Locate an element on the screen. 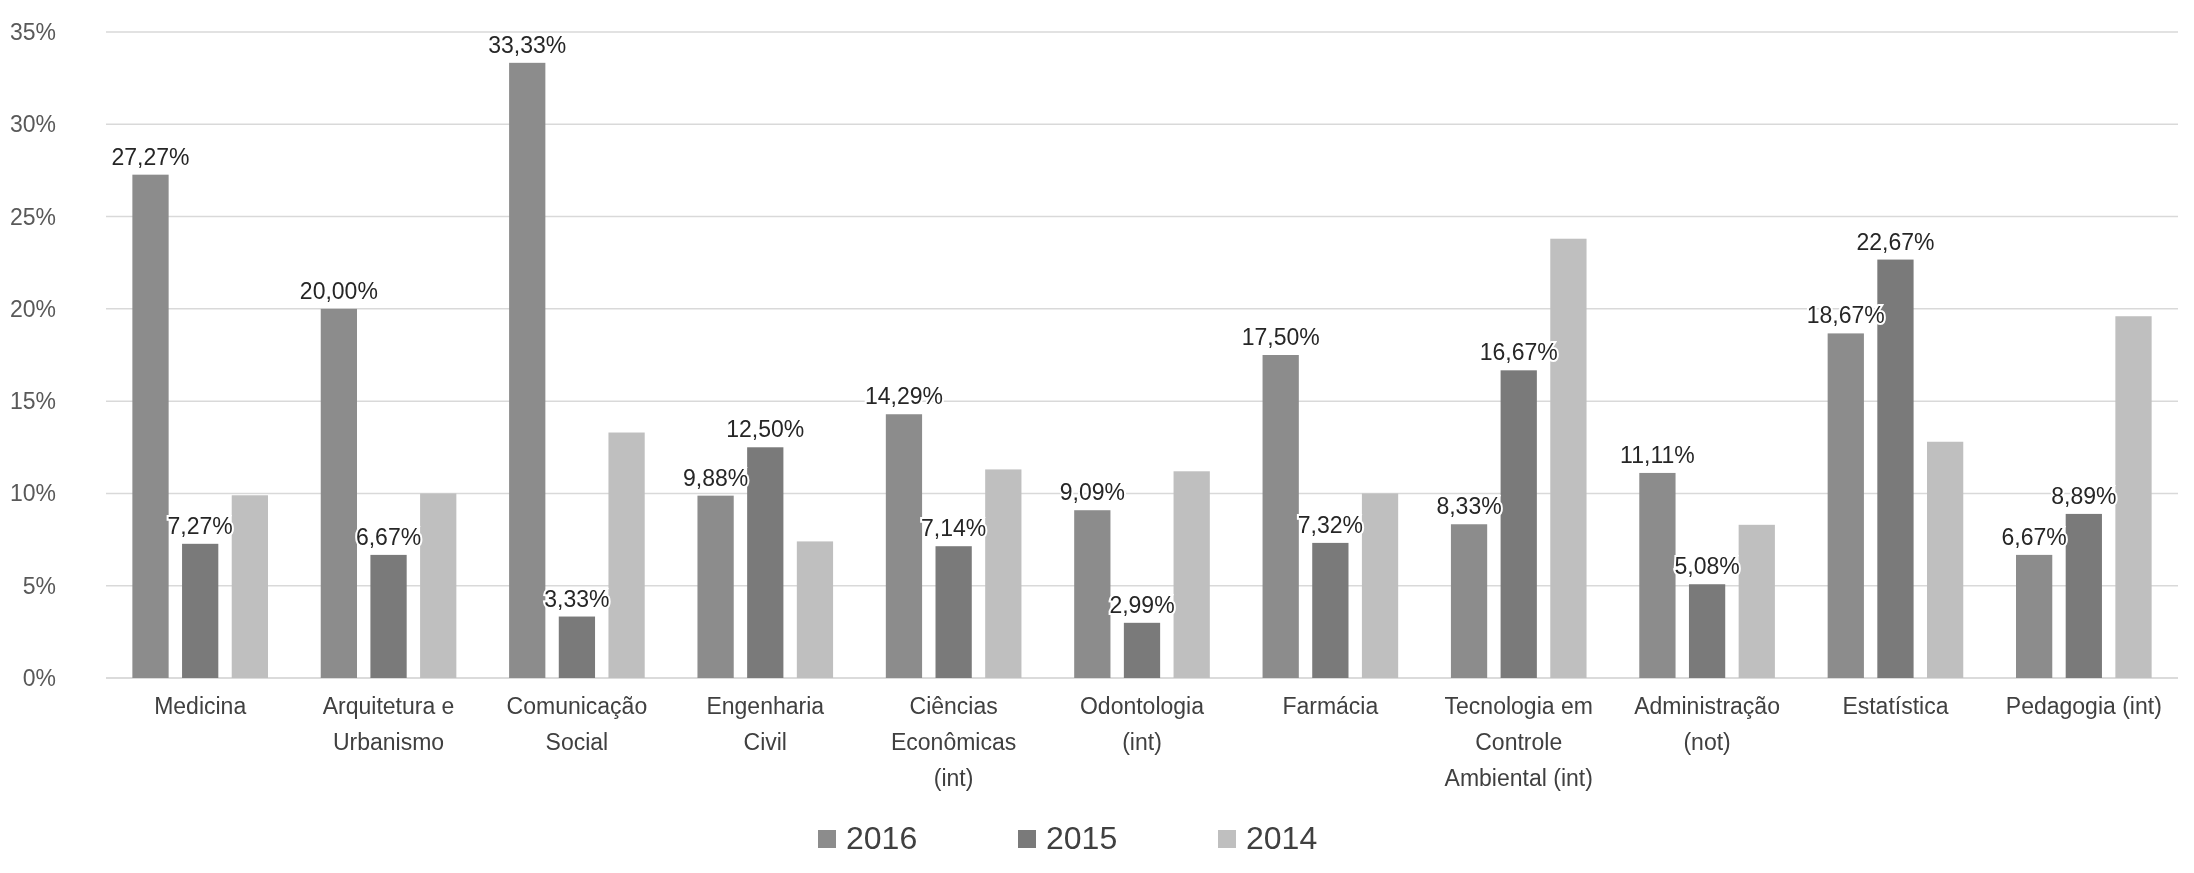 The width and height of the screenshot is (2194, 873). data-label: 7,27% is located at coordinates (200, 525).